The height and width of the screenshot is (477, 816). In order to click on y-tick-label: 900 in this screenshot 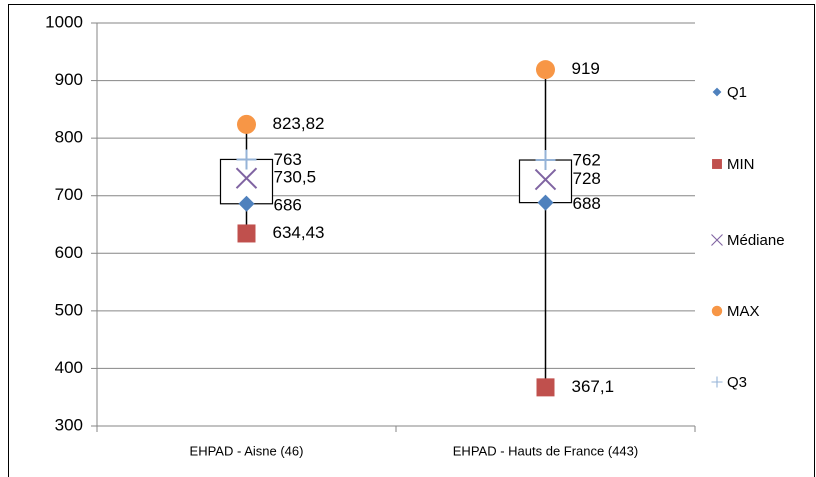, I will do `click(69, 79)`.